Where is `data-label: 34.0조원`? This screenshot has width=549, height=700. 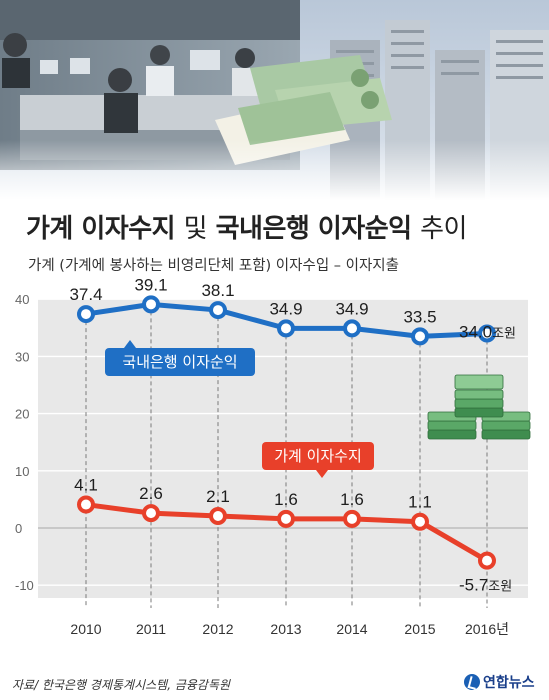 data-label: 34.0조원 is located at coordinates (487, 332).